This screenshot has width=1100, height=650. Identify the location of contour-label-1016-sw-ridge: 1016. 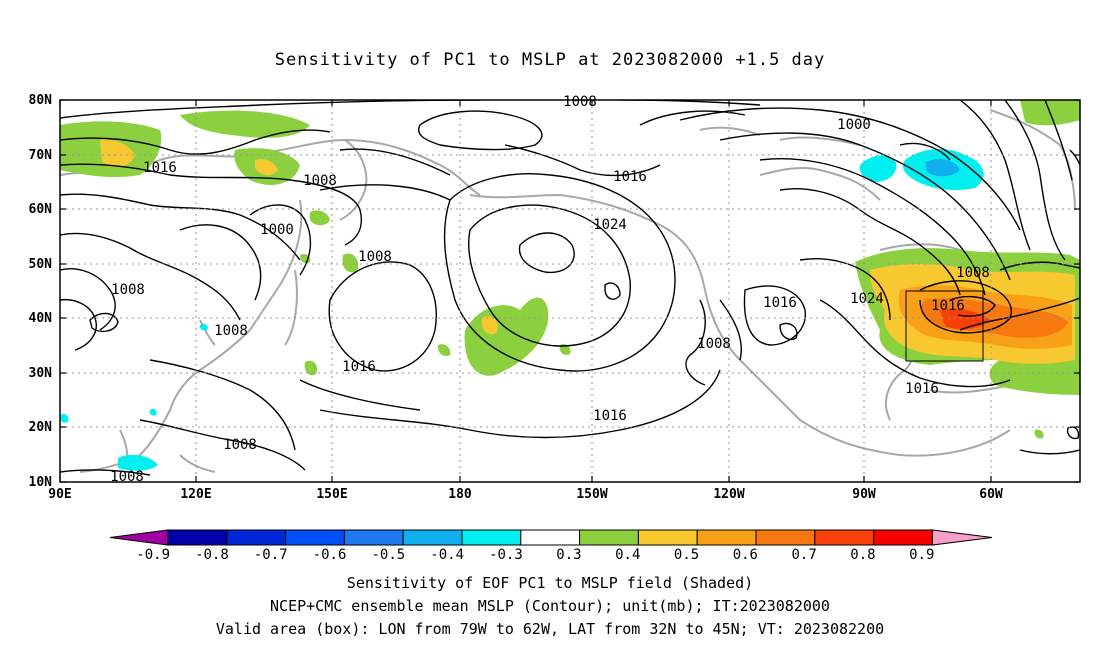
(610, 416).